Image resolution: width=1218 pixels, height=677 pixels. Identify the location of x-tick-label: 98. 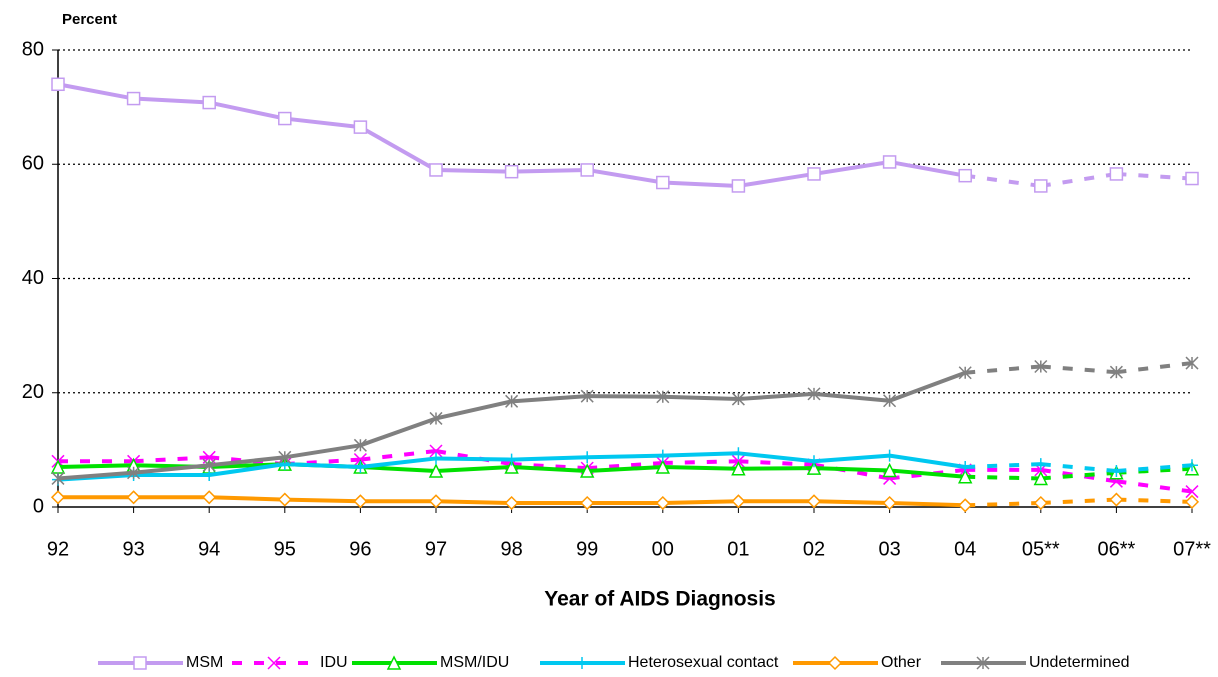
(511, 549).